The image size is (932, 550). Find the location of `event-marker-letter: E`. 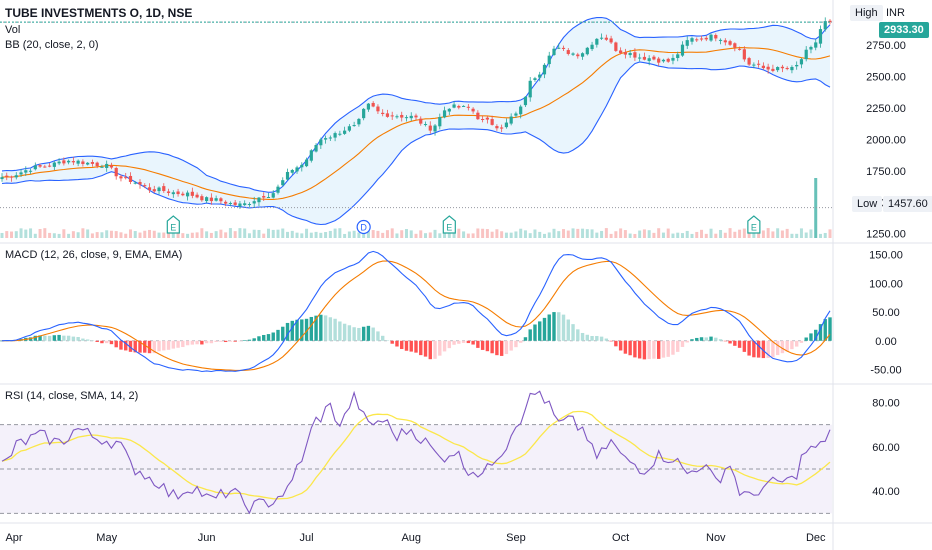

event-marker-letter: E is located at coordinates (449, 228).